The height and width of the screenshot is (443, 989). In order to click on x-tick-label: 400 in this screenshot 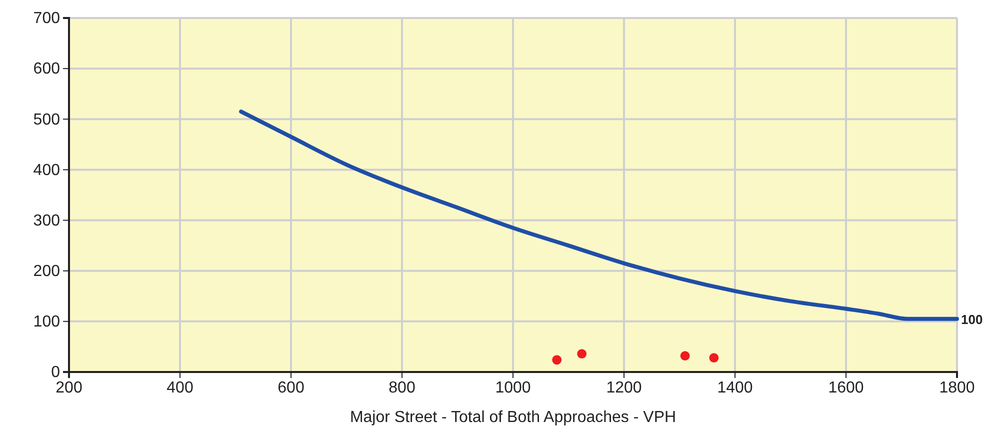, I will do `click(180, 387)`.